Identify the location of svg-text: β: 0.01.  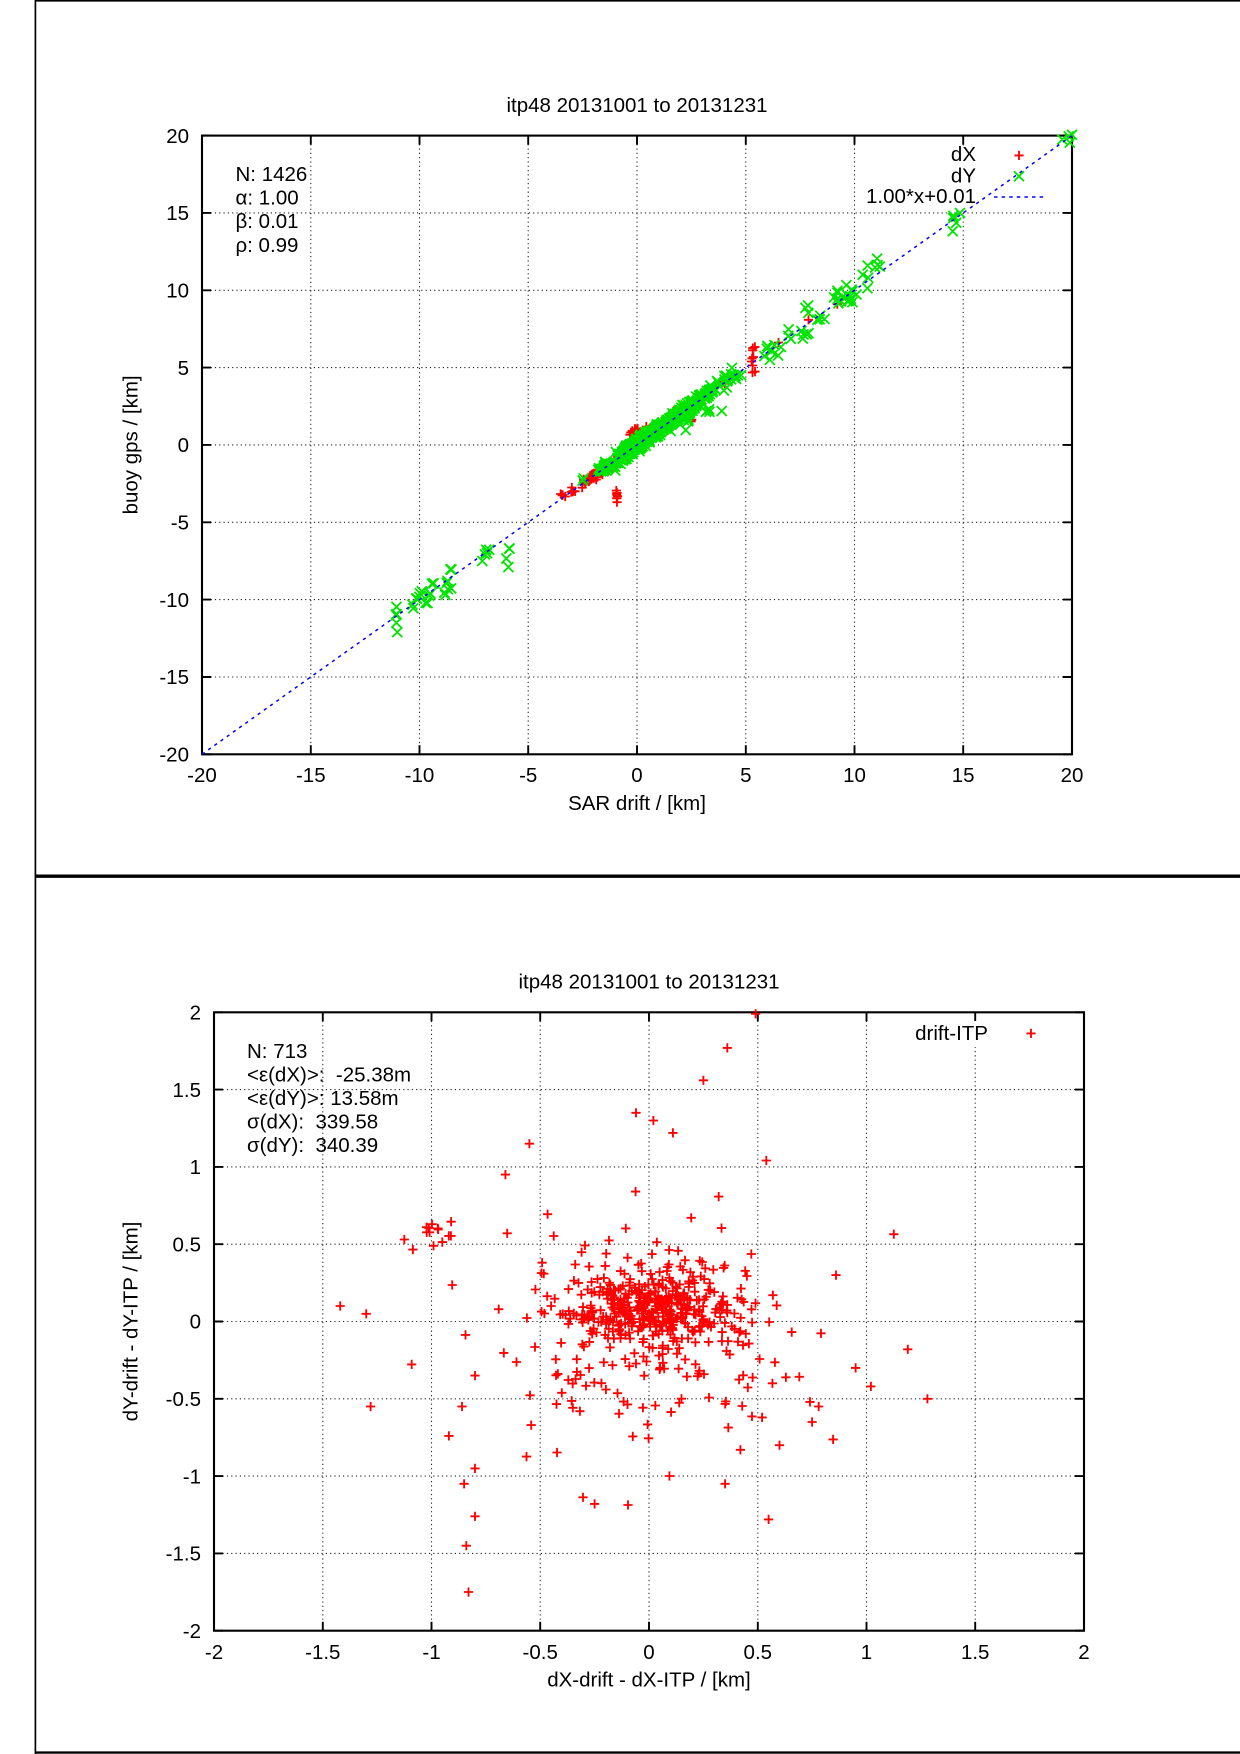
(267, 221).